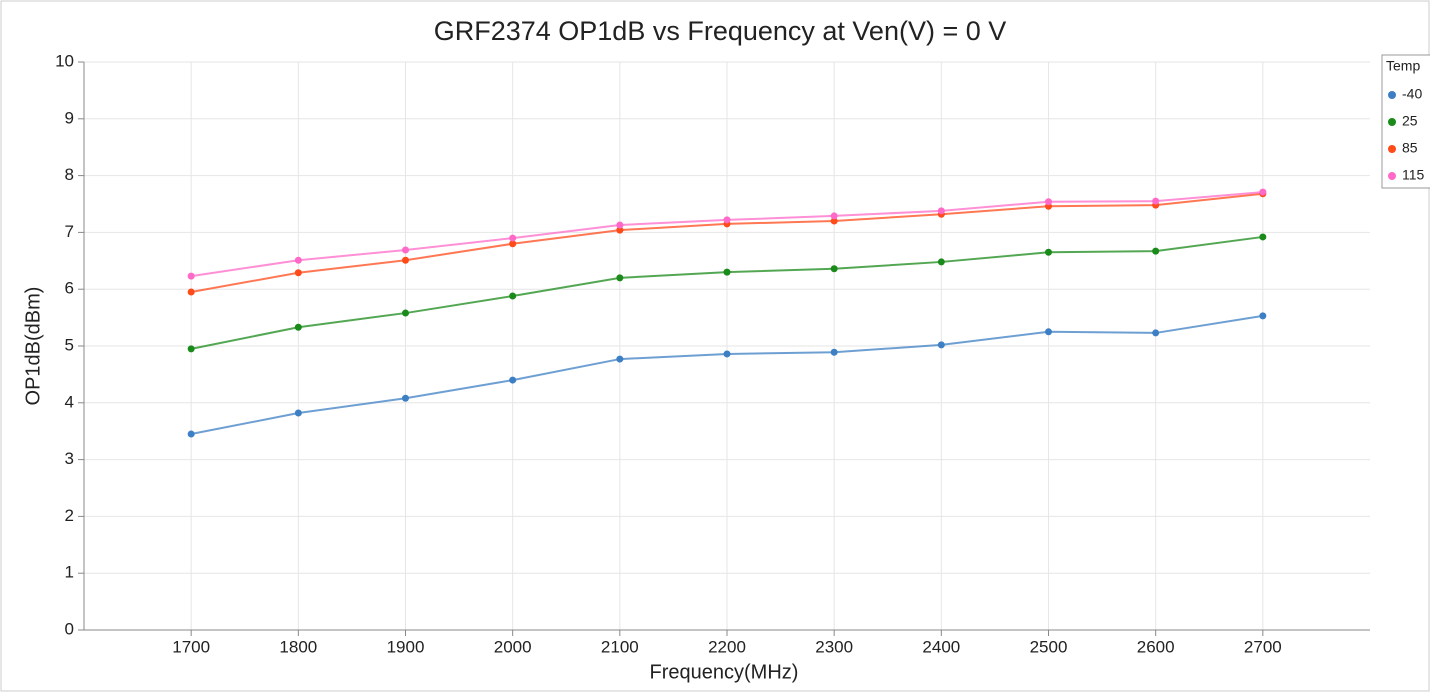 The height and width of the screenshot is (692, 1430). What do you see at coordinates (69, 344) in the screenshot?
I see `y-tick-label: 5` at bounding box center [69, 344].